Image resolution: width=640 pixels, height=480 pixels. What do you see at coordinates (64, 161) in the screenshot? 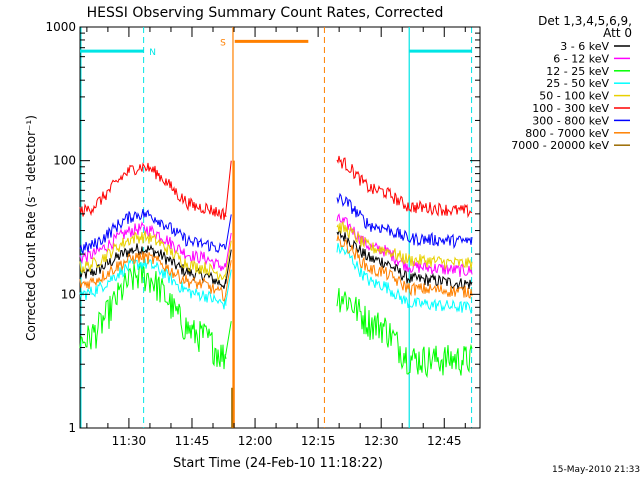
I see `y-tick-label: 100` at bounding box center [64, 161].